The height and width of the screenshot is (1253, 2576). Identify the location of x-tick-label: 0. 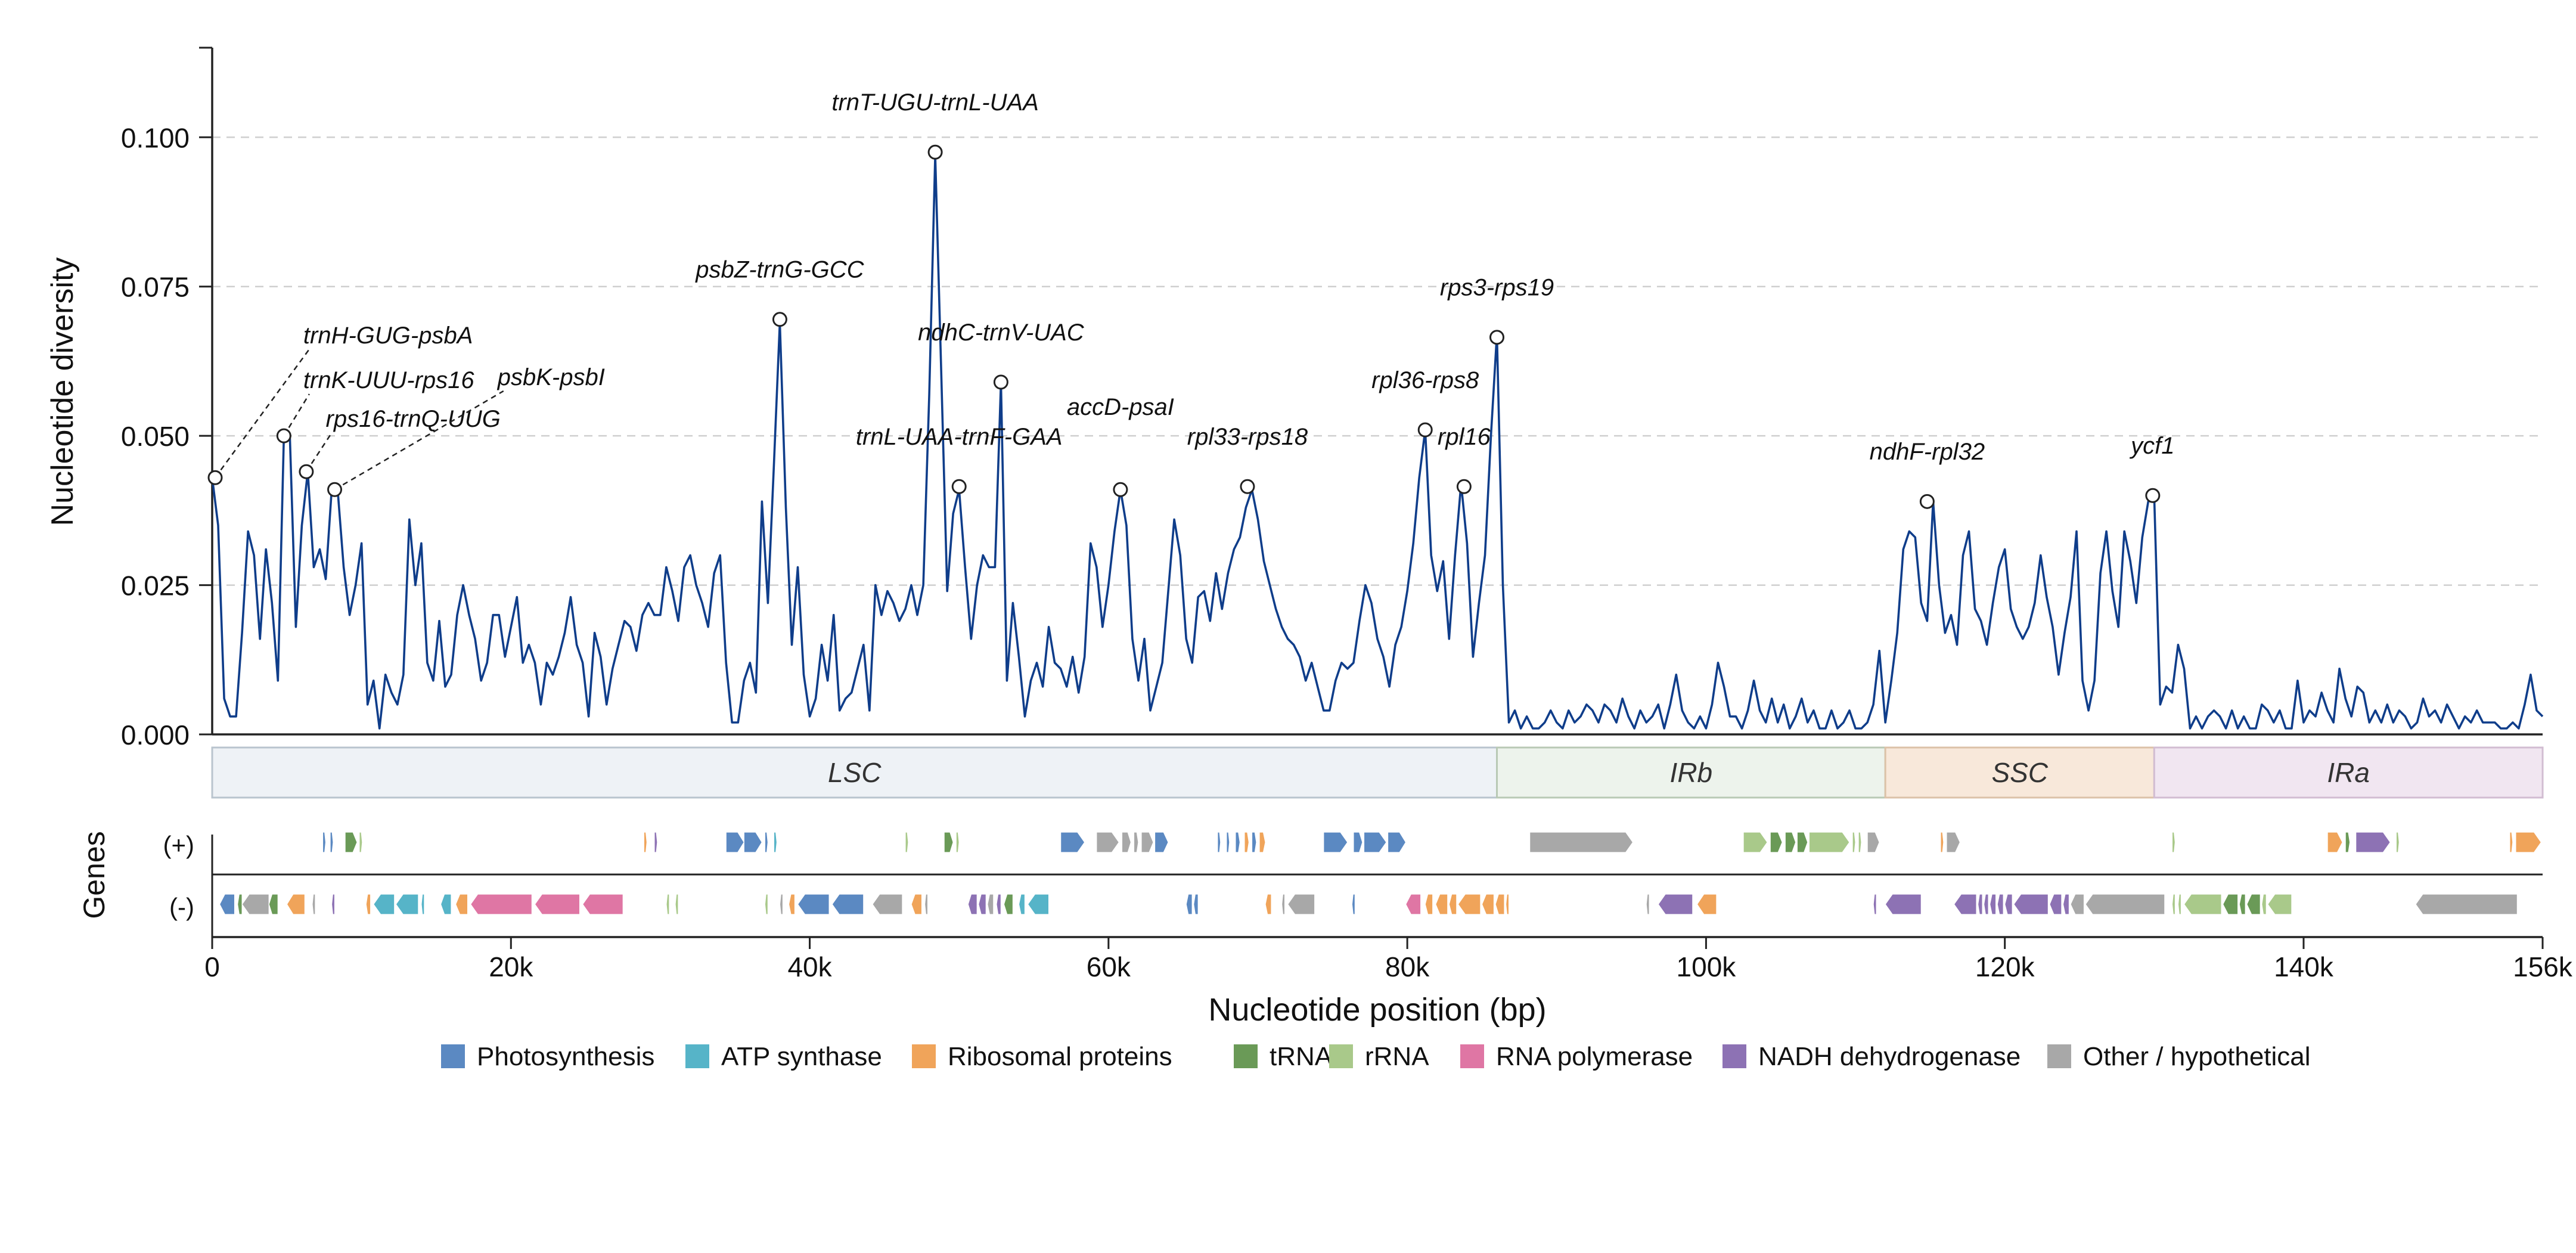
(212, 966).